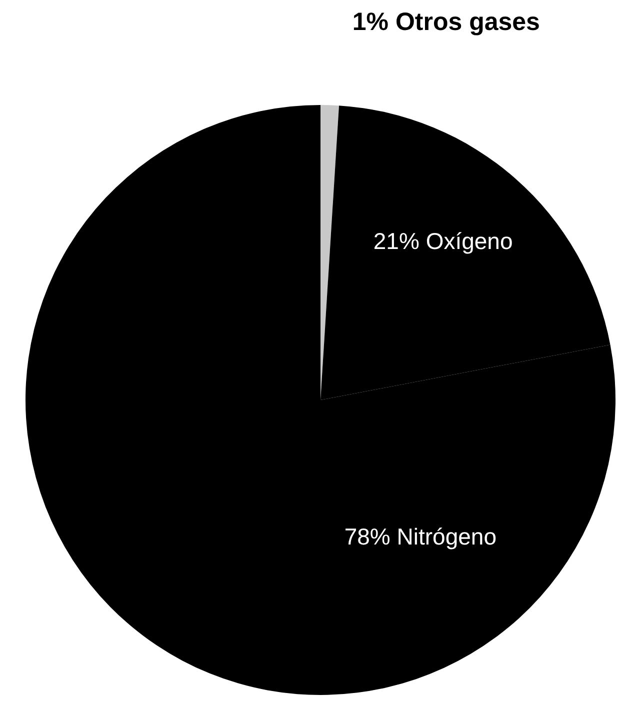 The image size is (641, 712). I want to click on slice-label: 1% Otros gases, so click(446, 22).